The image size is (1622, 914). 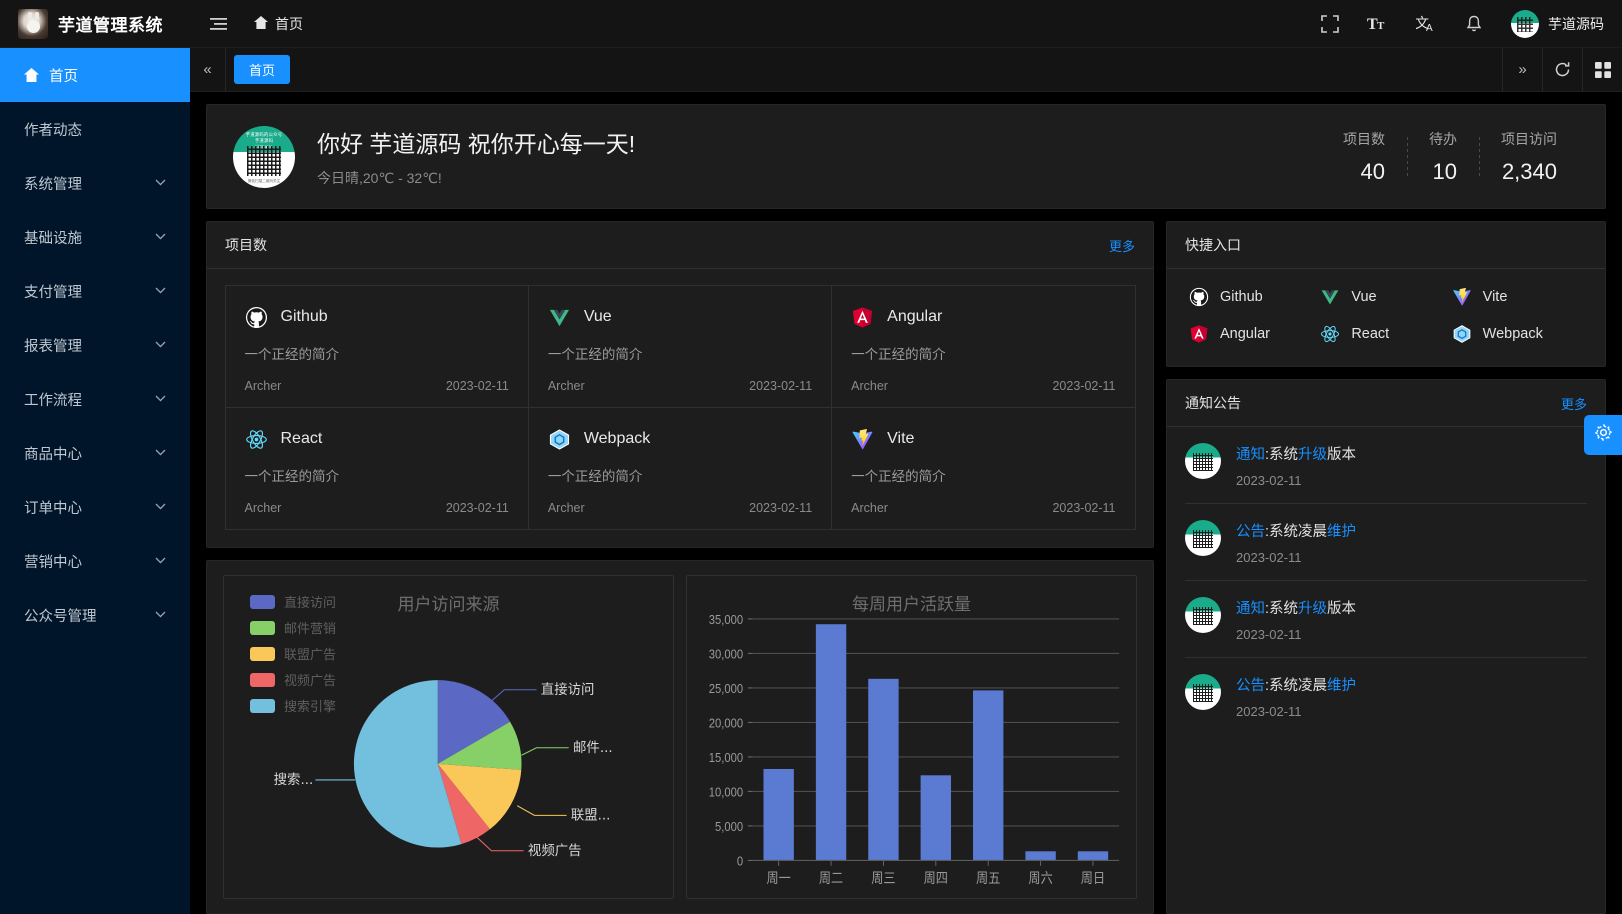 I want to click on sidebar-item-label: 系统管理, so click(x=53, y=184).